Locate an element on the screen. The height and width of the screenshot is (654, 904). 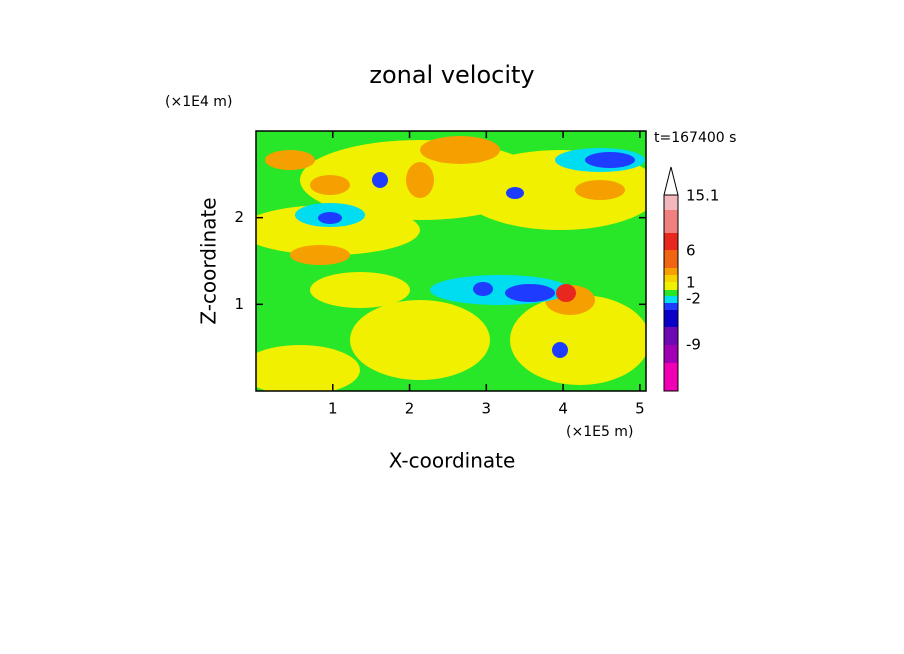
y-tick-label: 1 is located at coordinates (239, 304).